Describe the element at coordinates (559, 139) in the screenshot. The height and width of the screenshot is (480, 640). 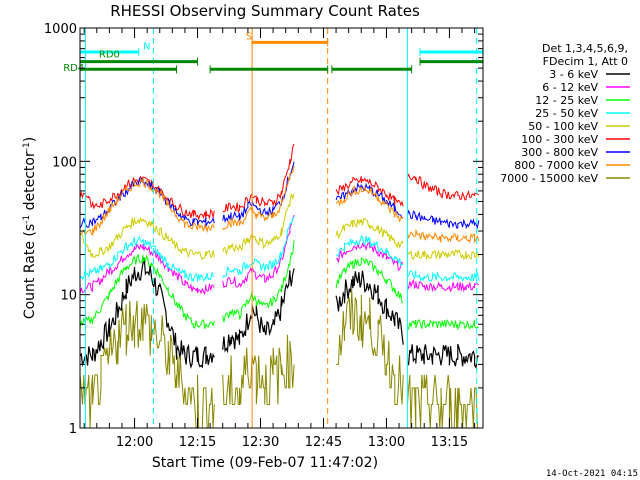
I see `legend-label: 100 - 300 keV` at that location.